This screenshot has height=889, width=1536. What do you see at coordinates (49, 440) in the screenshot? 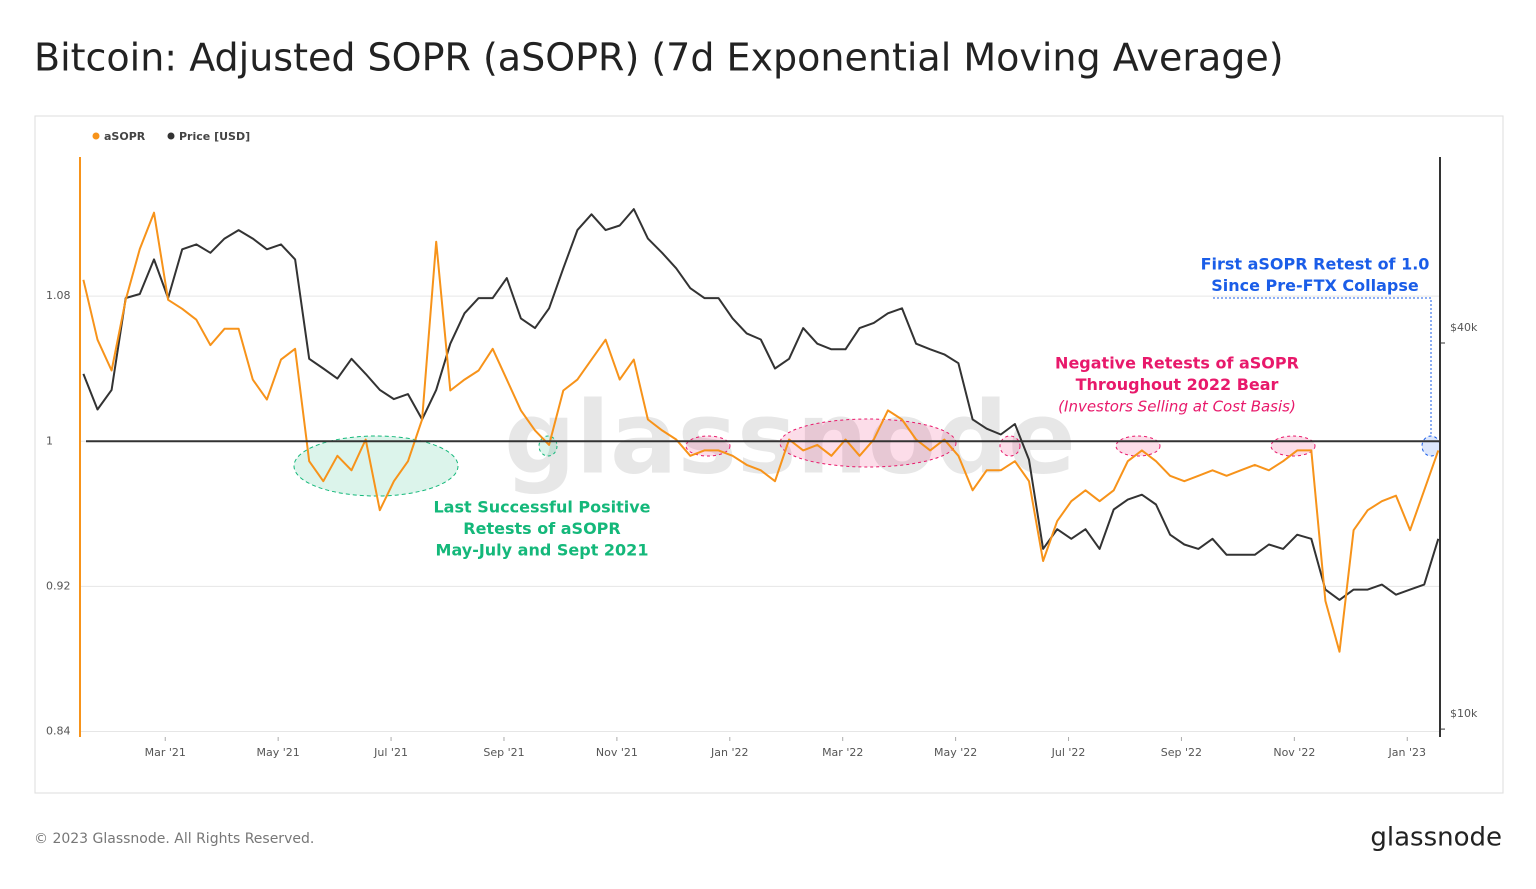
I see `y-tick-label: 1` at bounding box center [49, 440].